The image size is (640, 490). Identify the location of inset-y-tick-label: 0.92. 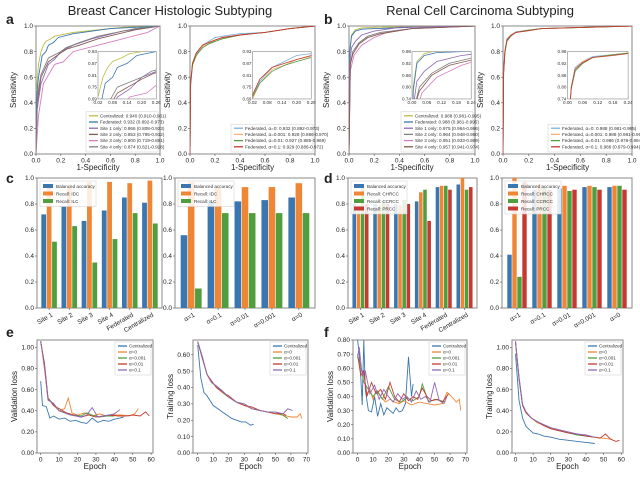
(562, 63).